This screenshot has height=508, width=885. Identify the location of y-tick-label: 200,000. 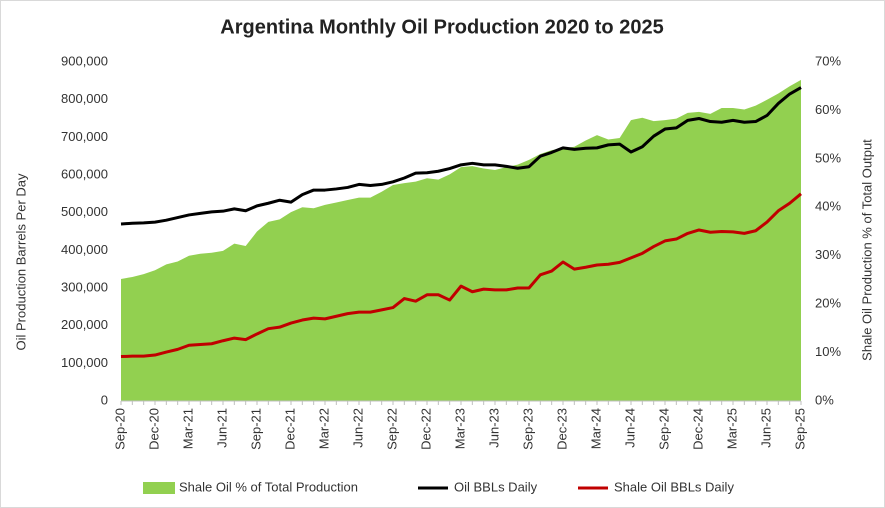
(84, 324).